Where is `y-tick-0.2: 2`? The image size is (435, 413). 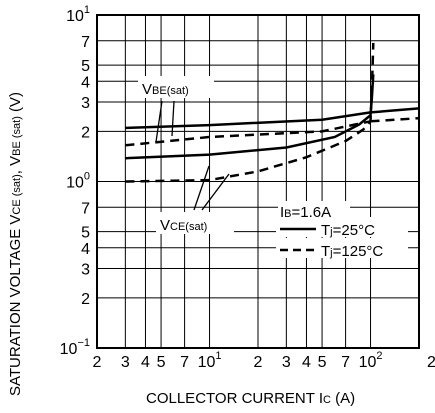
y-tick-0.2: 2 is located at coordinates (85, 299).